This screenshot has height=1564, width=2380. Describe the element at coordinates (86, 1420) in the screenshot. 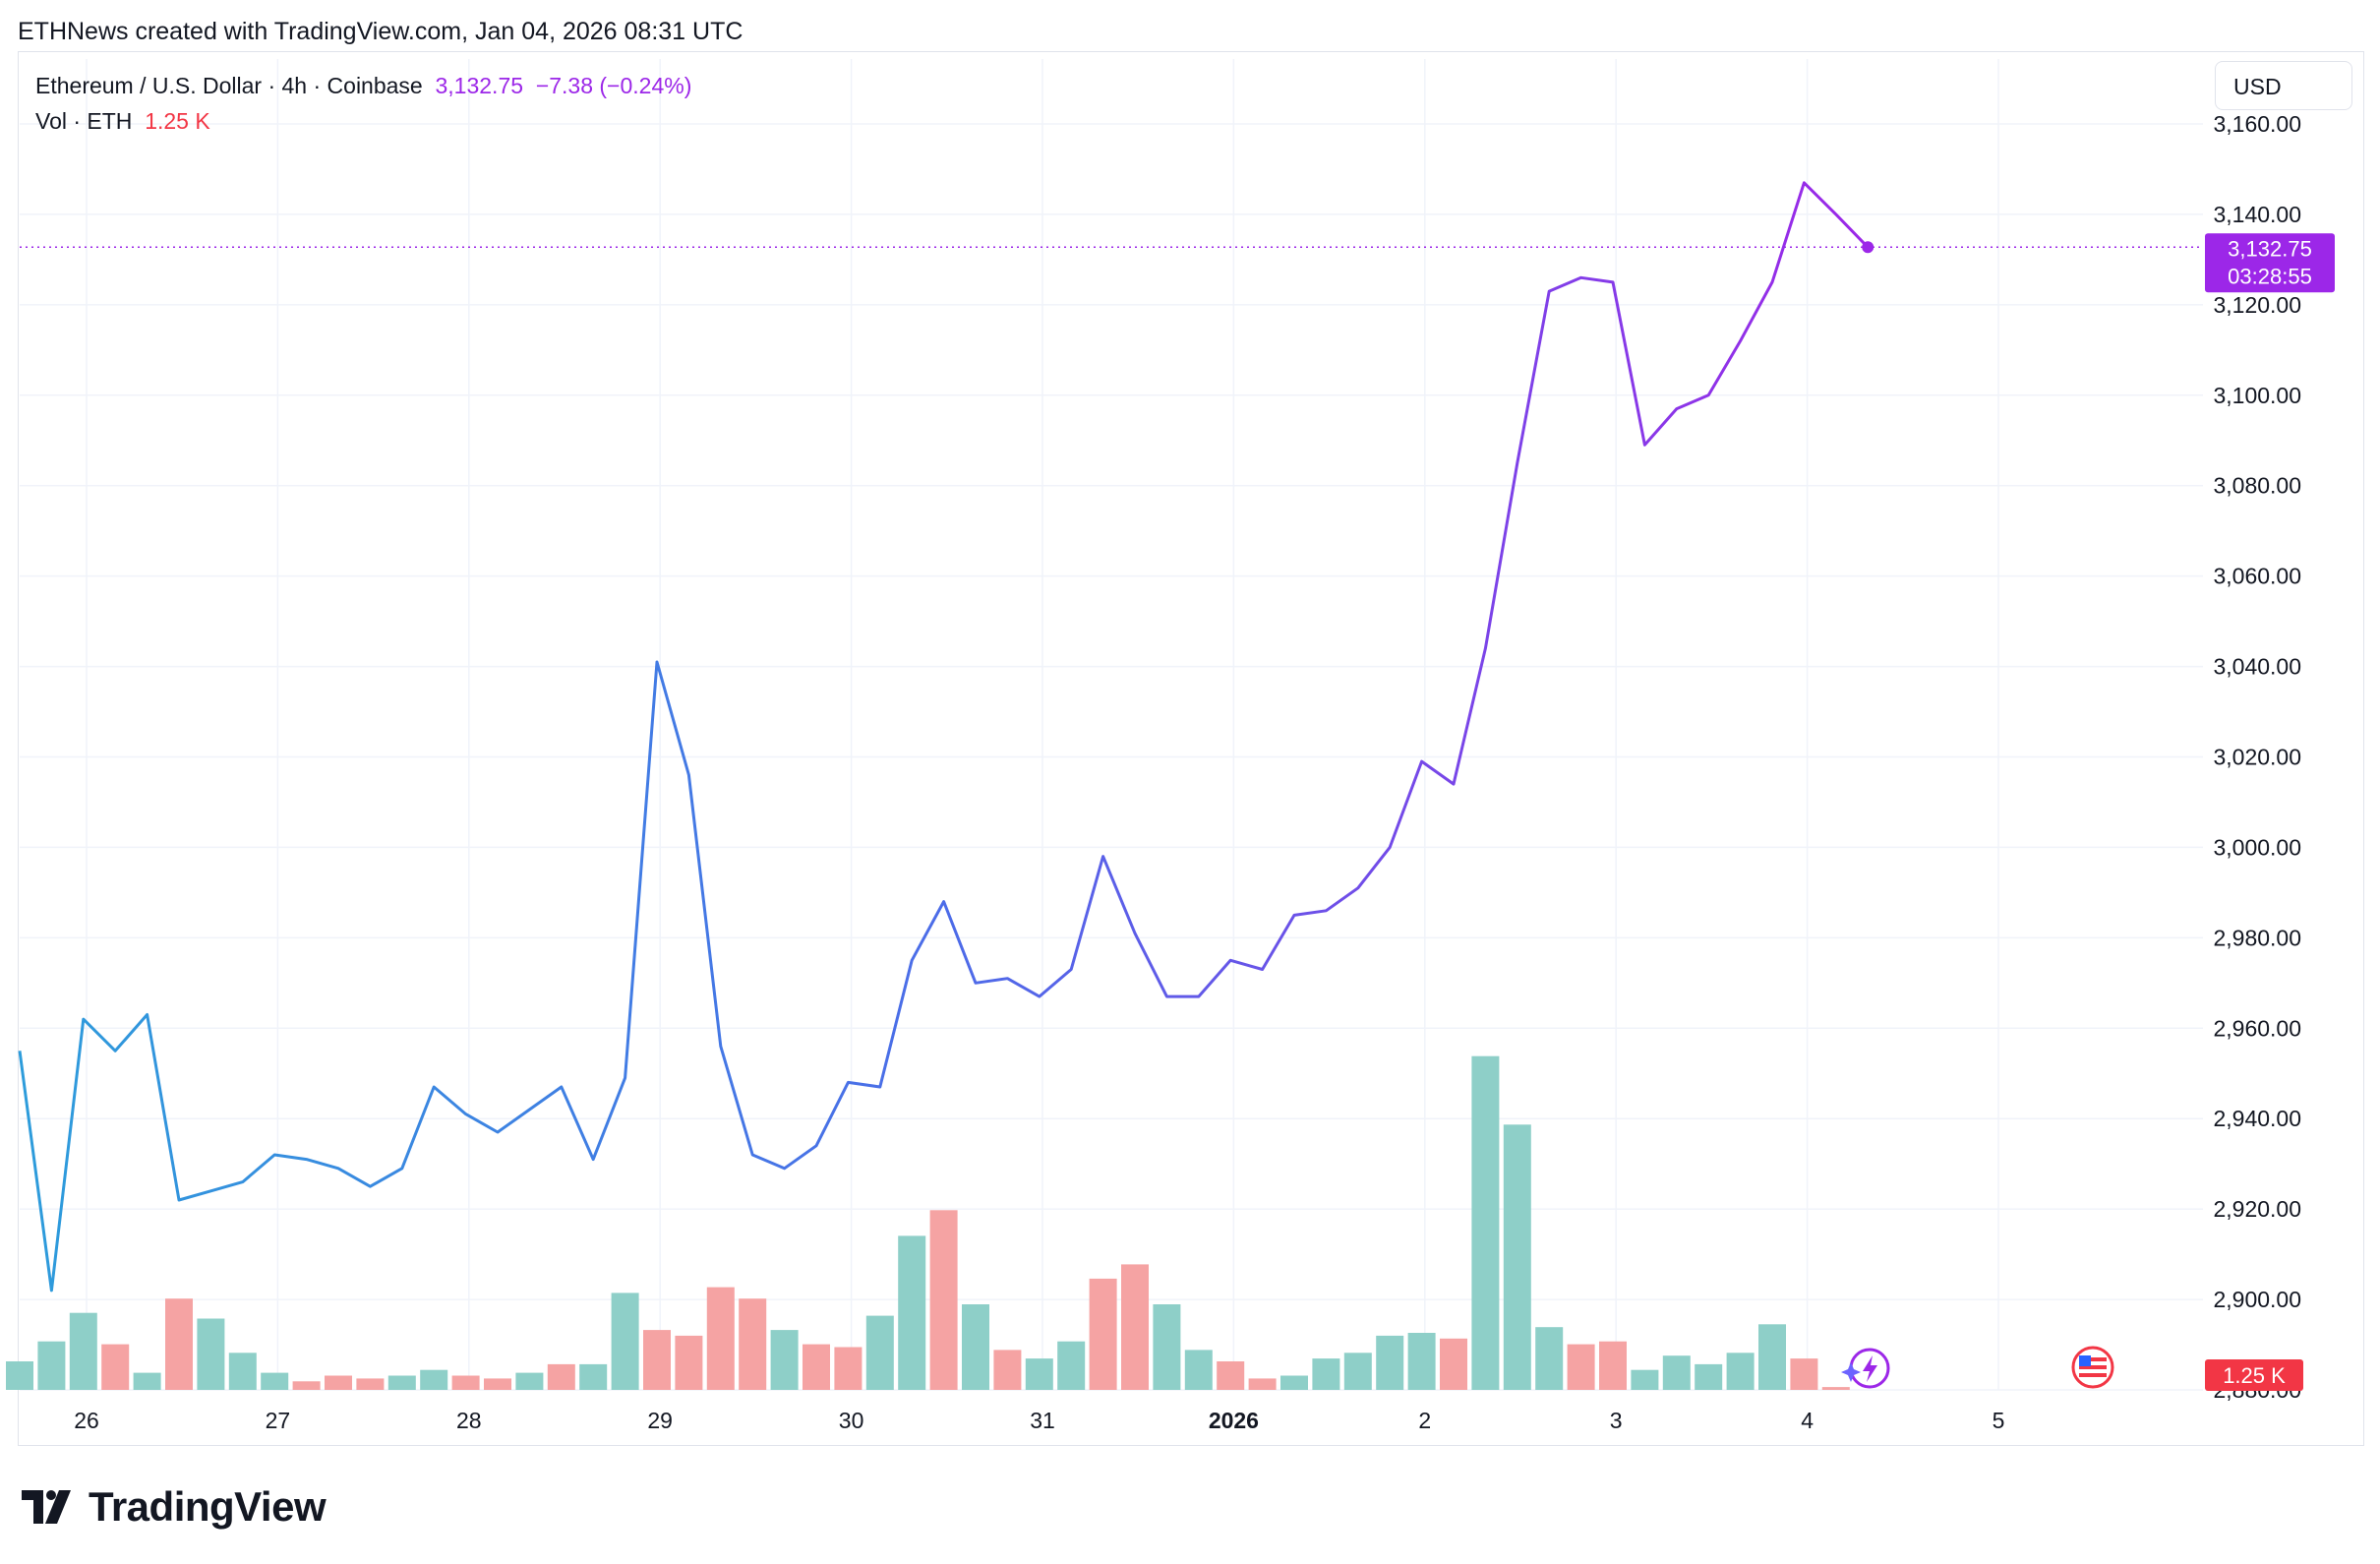

I see `x-tick-label: 26` at that location.